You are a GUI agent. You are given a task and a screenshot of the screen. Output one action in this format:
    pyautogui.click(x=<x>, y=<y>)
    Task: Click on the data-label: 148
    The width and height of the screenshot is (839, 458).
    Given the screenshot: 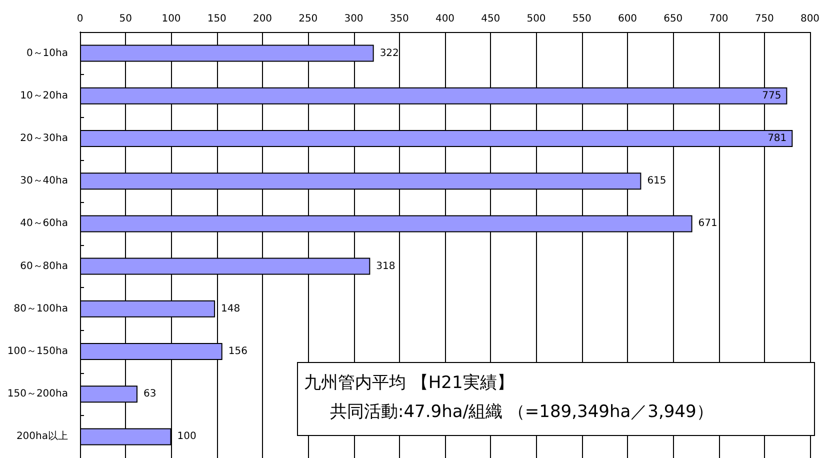 What is the action you would take?
    pyautogui.click(x=230, y=308)
    